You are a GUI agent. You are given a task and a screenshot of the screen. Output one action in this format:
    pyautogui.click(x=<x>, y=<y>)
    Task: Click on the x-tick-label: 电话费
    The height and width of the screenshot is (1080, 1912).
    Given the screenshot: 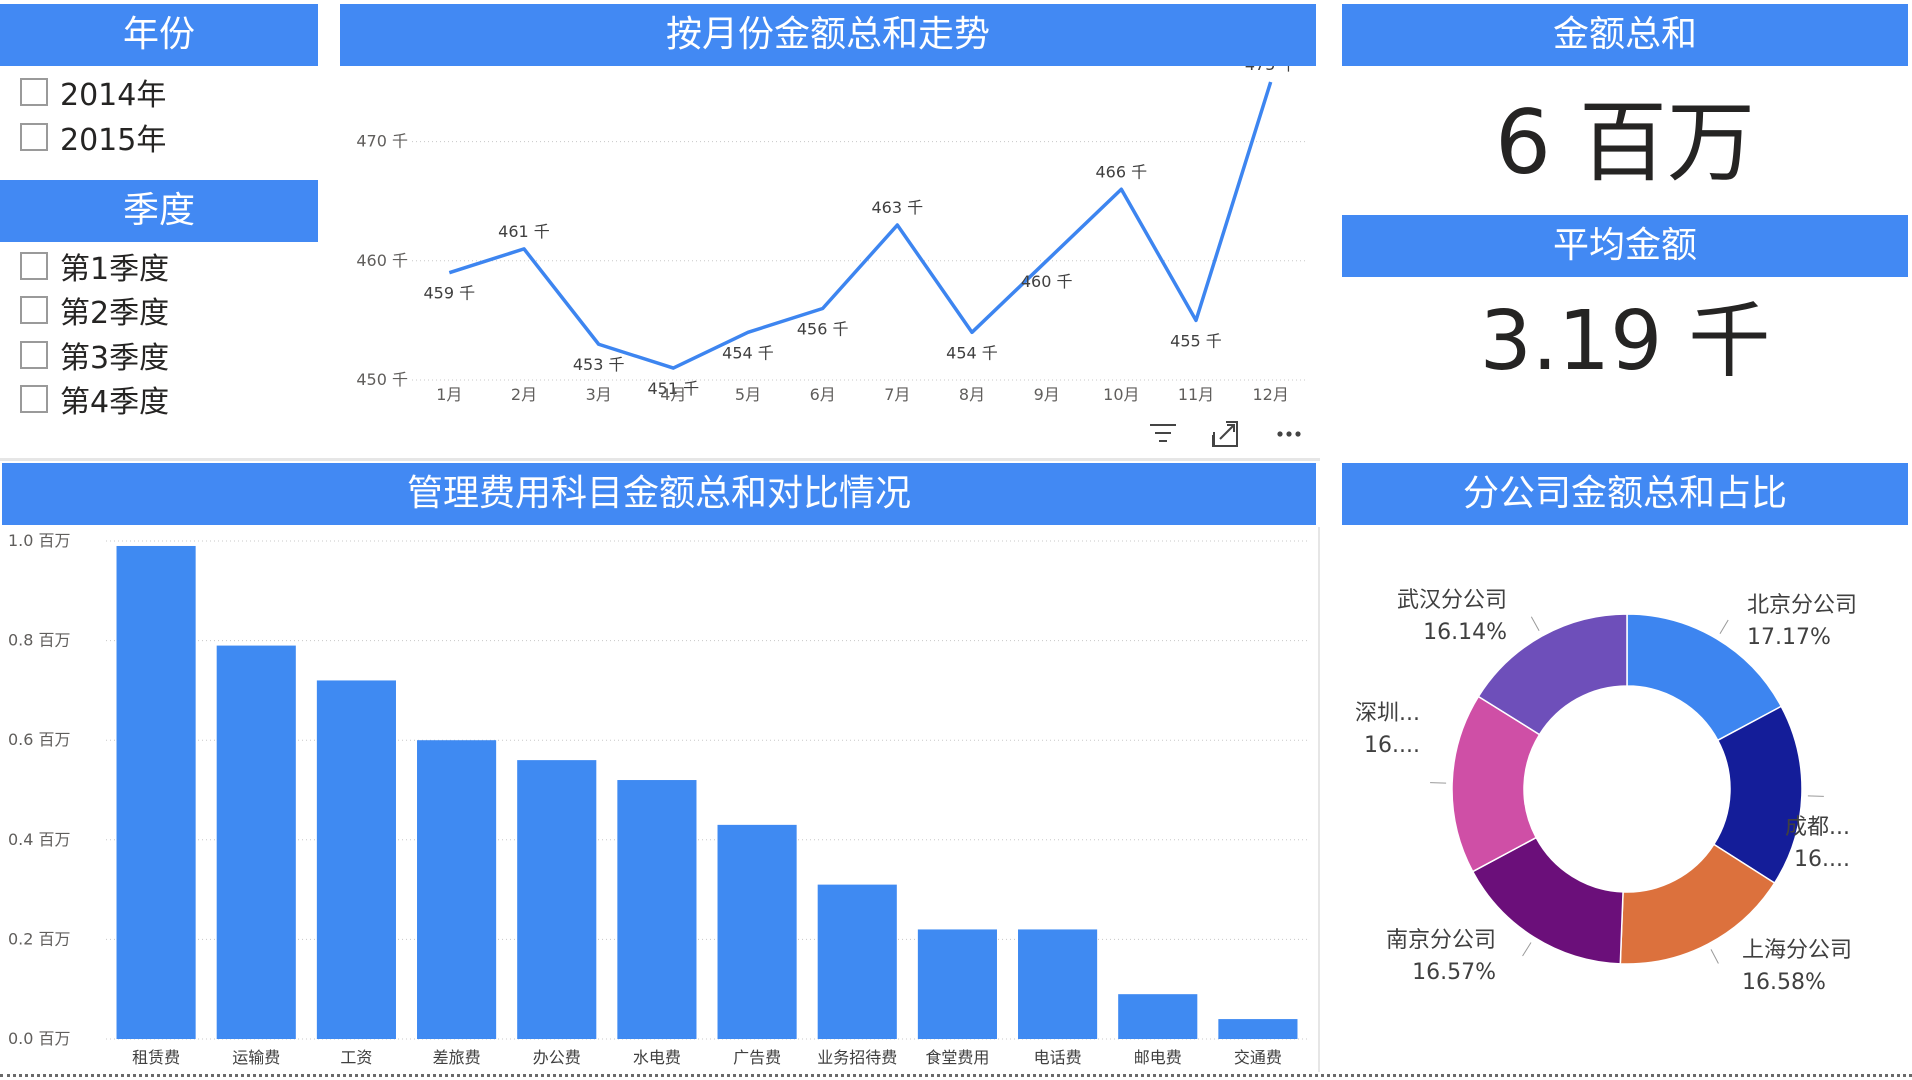 What is the action you would take?
    pyautogui.click(x=1058, y=1057)
    